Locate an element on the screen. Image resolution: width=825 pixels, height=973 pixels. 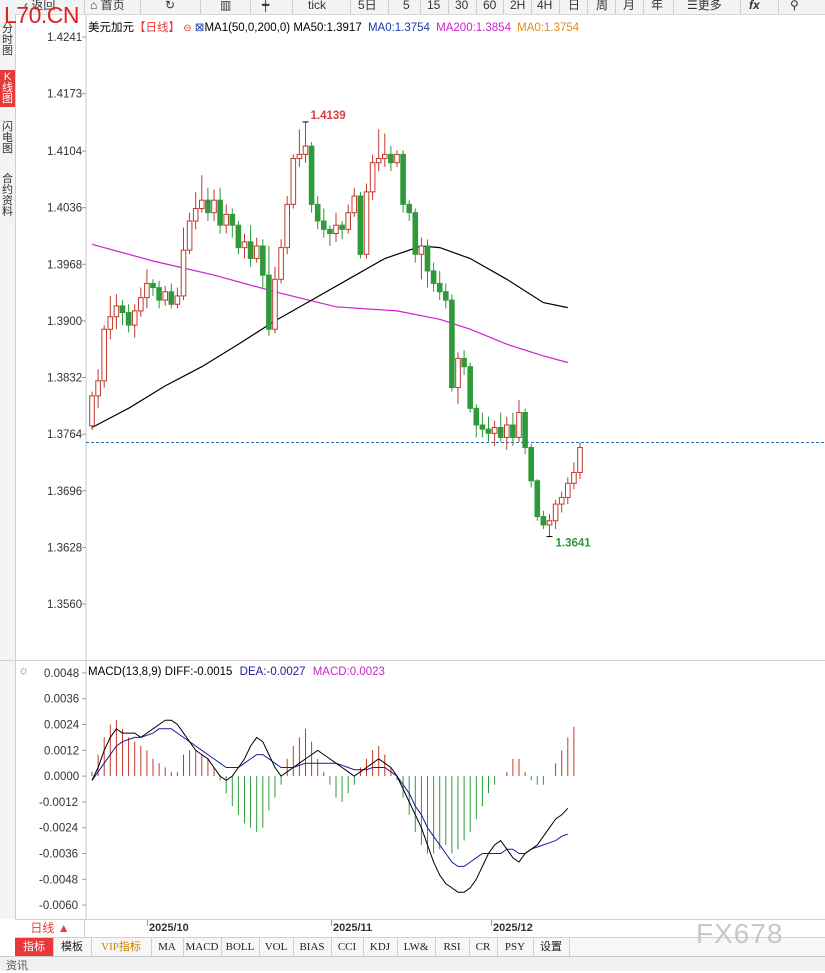
tab-vol: VOL is located at coordinates (276, 947).